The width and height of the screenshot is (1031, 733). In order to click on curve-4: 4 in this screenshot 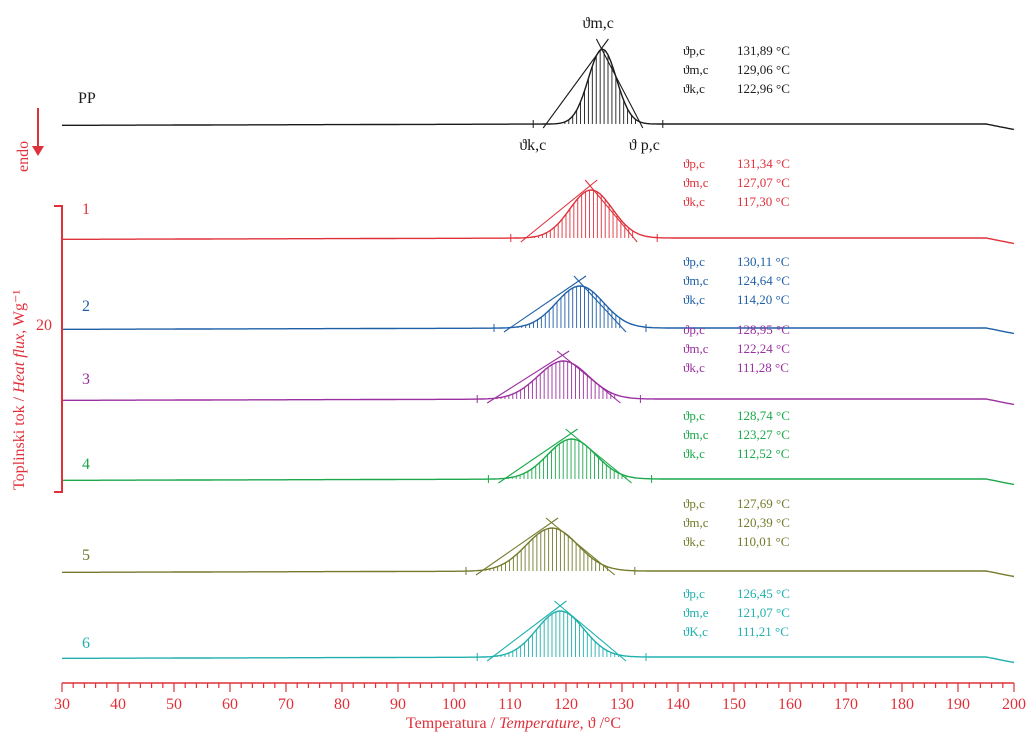, I will do `click(538, 457)`.